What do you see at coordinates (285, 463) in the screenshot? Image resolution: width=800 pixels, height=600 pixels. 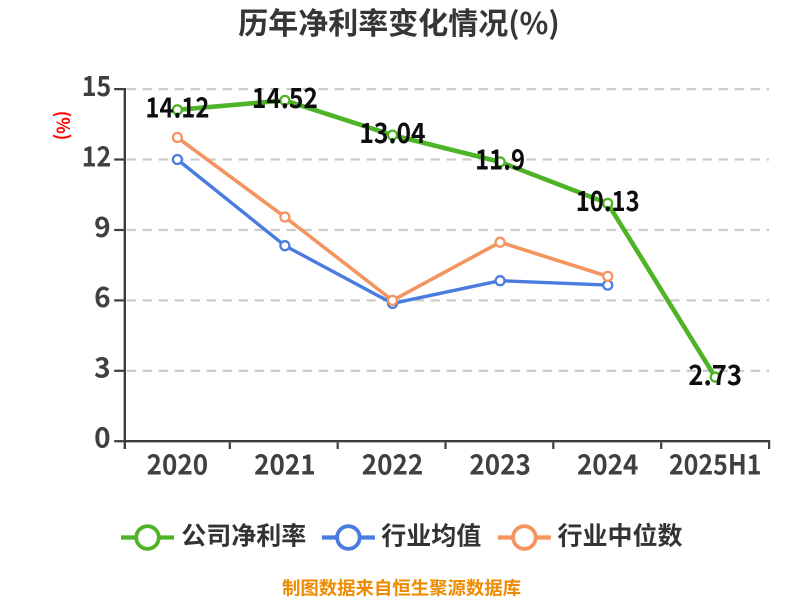 I see `svg-text: 2021` at bounding box center [285, 463].